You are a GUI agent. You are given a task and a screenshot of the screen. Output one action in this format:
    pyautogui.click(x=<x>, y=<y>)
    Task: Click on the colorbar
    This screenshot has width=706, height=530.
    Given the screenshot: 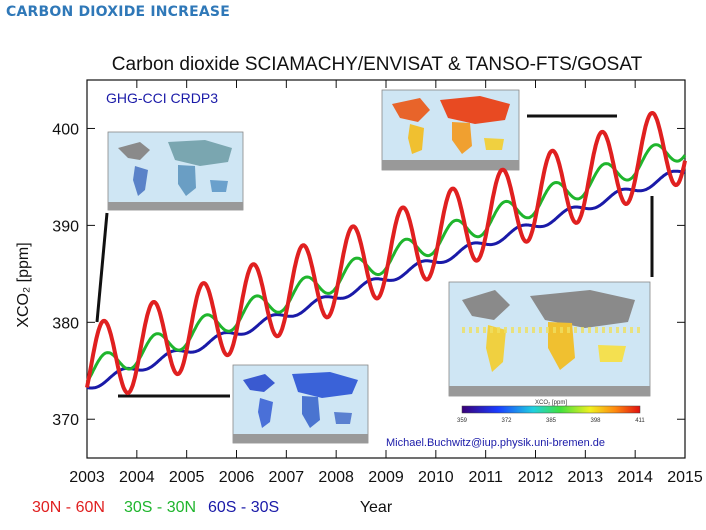 What is the action you would take?
    pyautogui.click(x=551, y=409)
    